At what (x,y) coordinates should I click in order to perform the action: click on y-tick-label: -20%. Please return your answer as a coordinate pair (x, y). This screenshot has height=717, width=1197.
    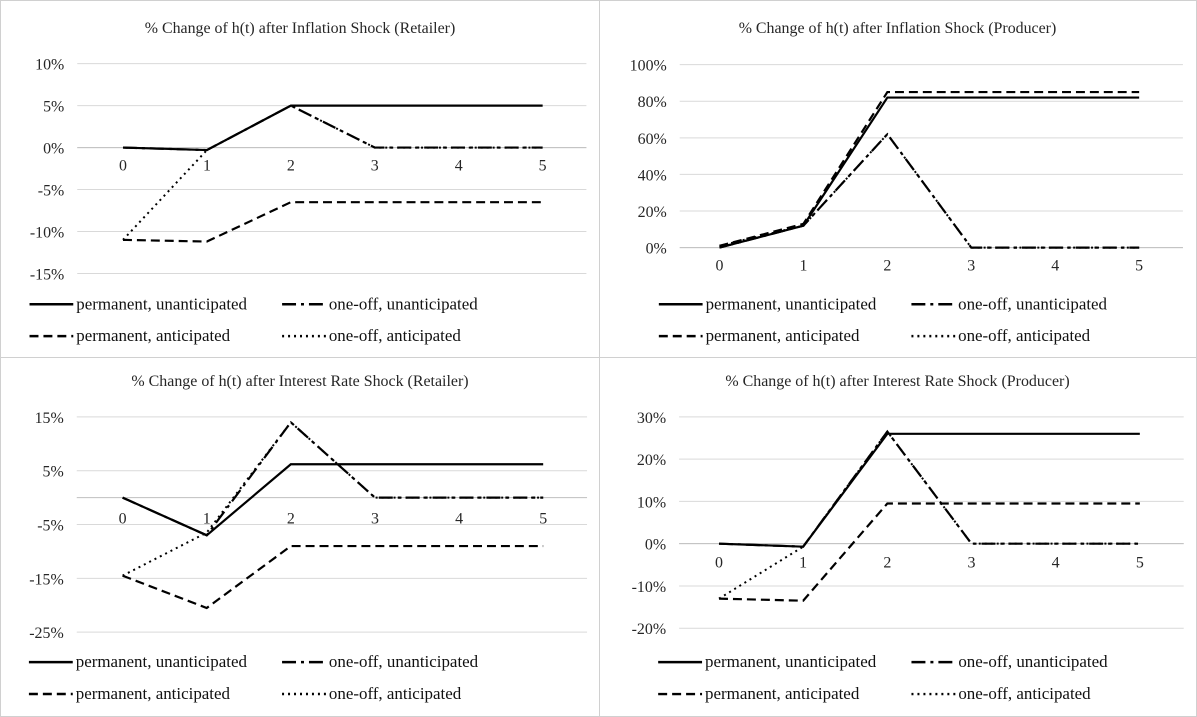
    Looking at the image, I should click on (649, 629).